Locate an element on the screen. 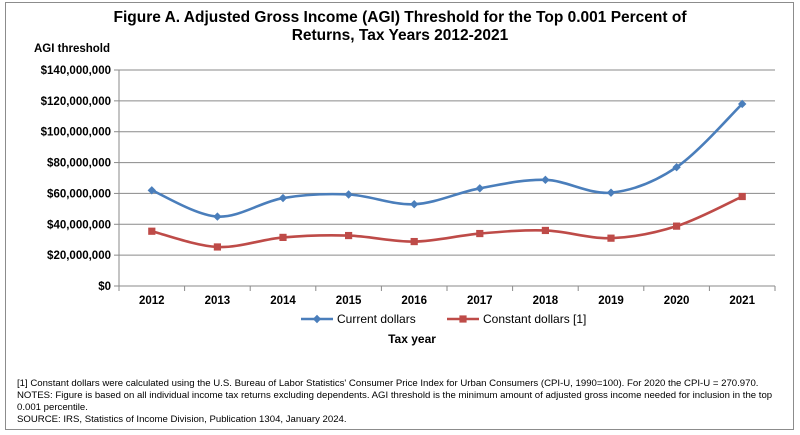 This screenshot has width=800, height=435. x-tick-label: 2020 is located at coordinates (677, 301).